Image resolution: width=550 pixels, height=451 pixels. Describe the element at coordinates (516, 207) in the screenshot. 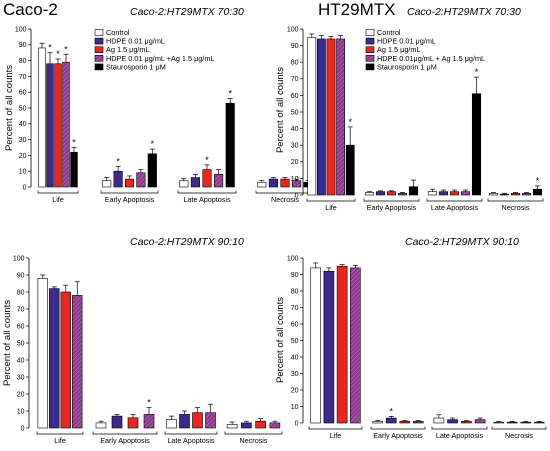

I see `x-category-label: Necrosis` at that location.